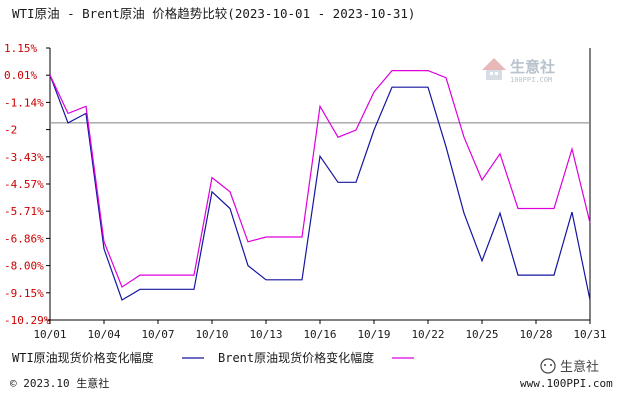 This screenshot has height=400, width=640. Describe the element at coordinates (213, 357) in the screenshot. I see `legend: WTI原油现货价格变化幅度 Brent原油现货价格变化幅度` at that location.